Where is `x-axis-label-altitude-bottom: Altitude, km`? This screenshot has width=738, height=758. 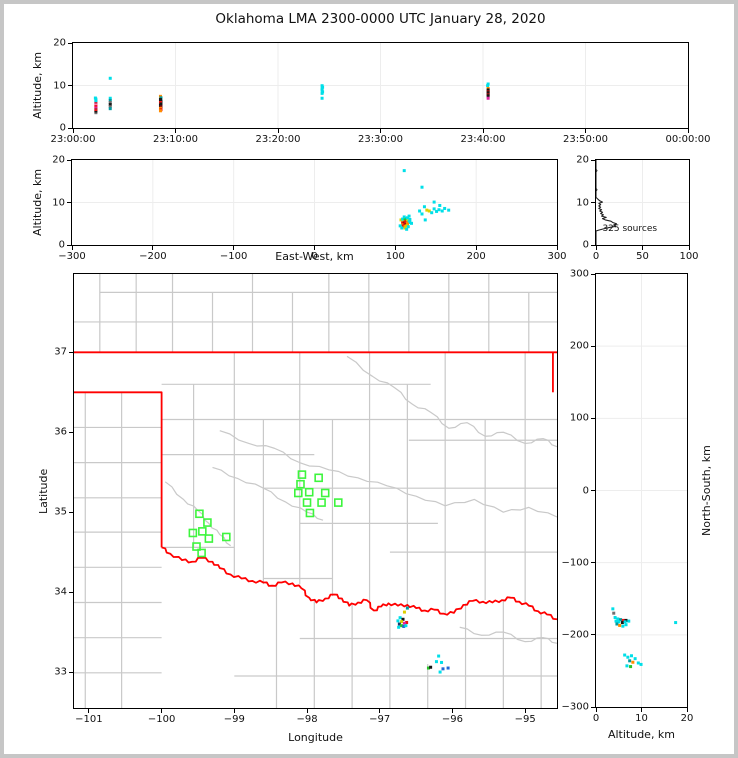
x-axis-label-altitude-bottom: Altitude, km is located at coordinates (641, 734).